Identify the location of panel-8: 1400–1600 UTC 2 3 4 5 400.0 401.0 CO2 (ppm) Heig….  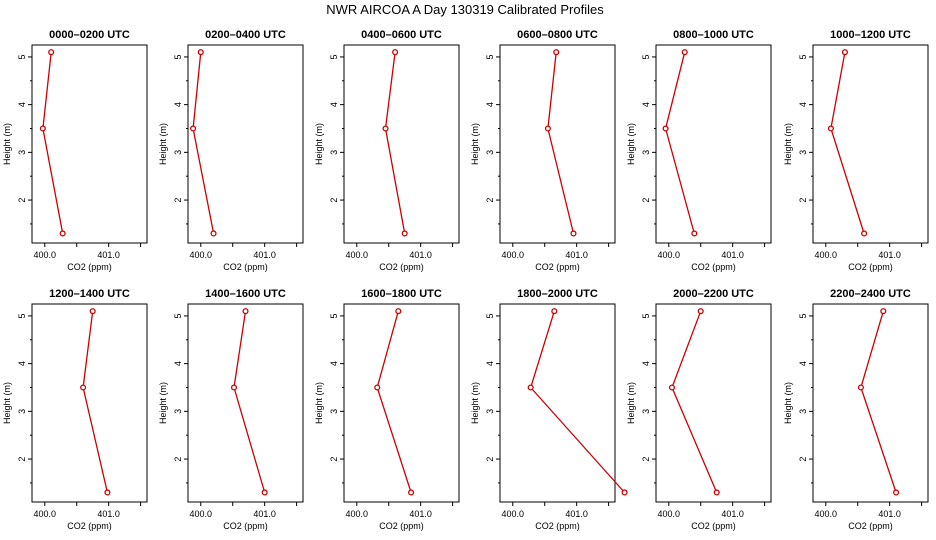
(231, 409).